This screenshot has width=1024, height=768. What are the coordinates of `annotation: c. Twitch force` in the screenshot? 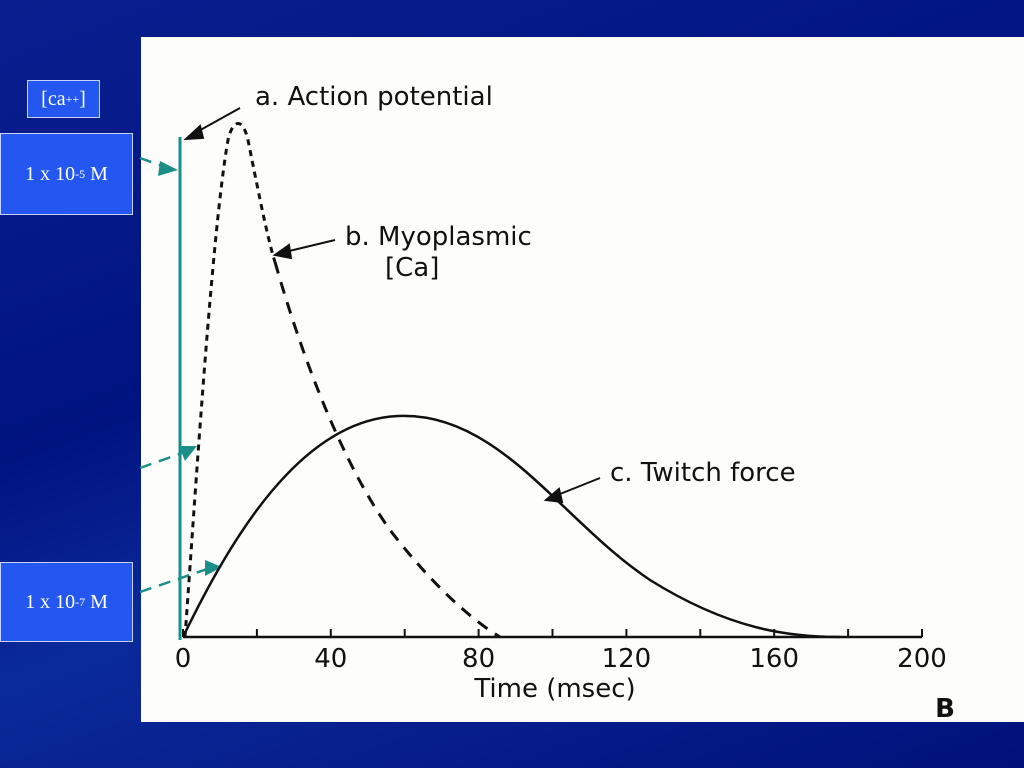 It's located at (703, 473).